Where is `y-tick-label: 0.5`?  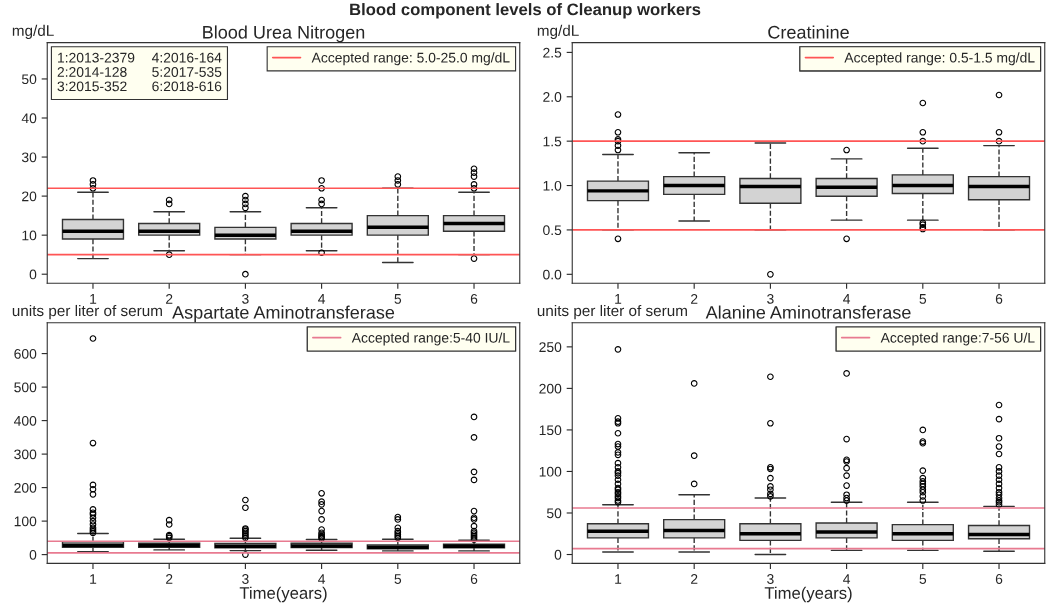
y-tick-label: 0.5 is located at coordinates (552, 230).